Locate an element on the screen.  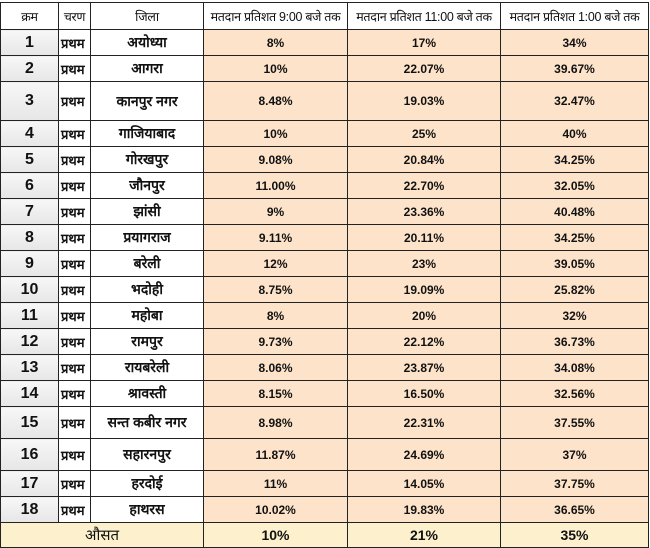
pct-1pm-cell: 37.75% is located at coordinates (574, 483).